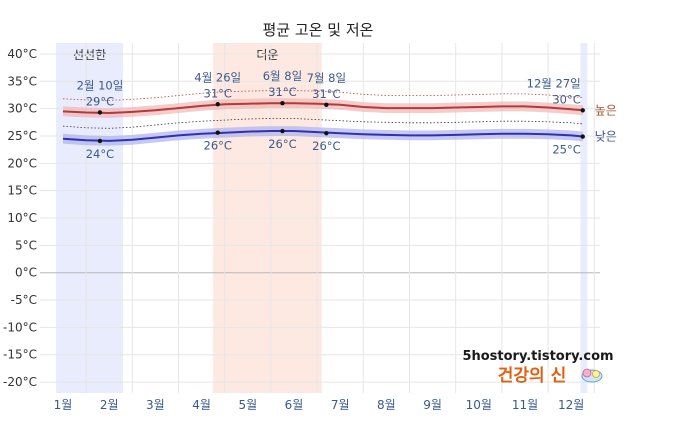  I want to click on cloud-icon, so click(592, 375).